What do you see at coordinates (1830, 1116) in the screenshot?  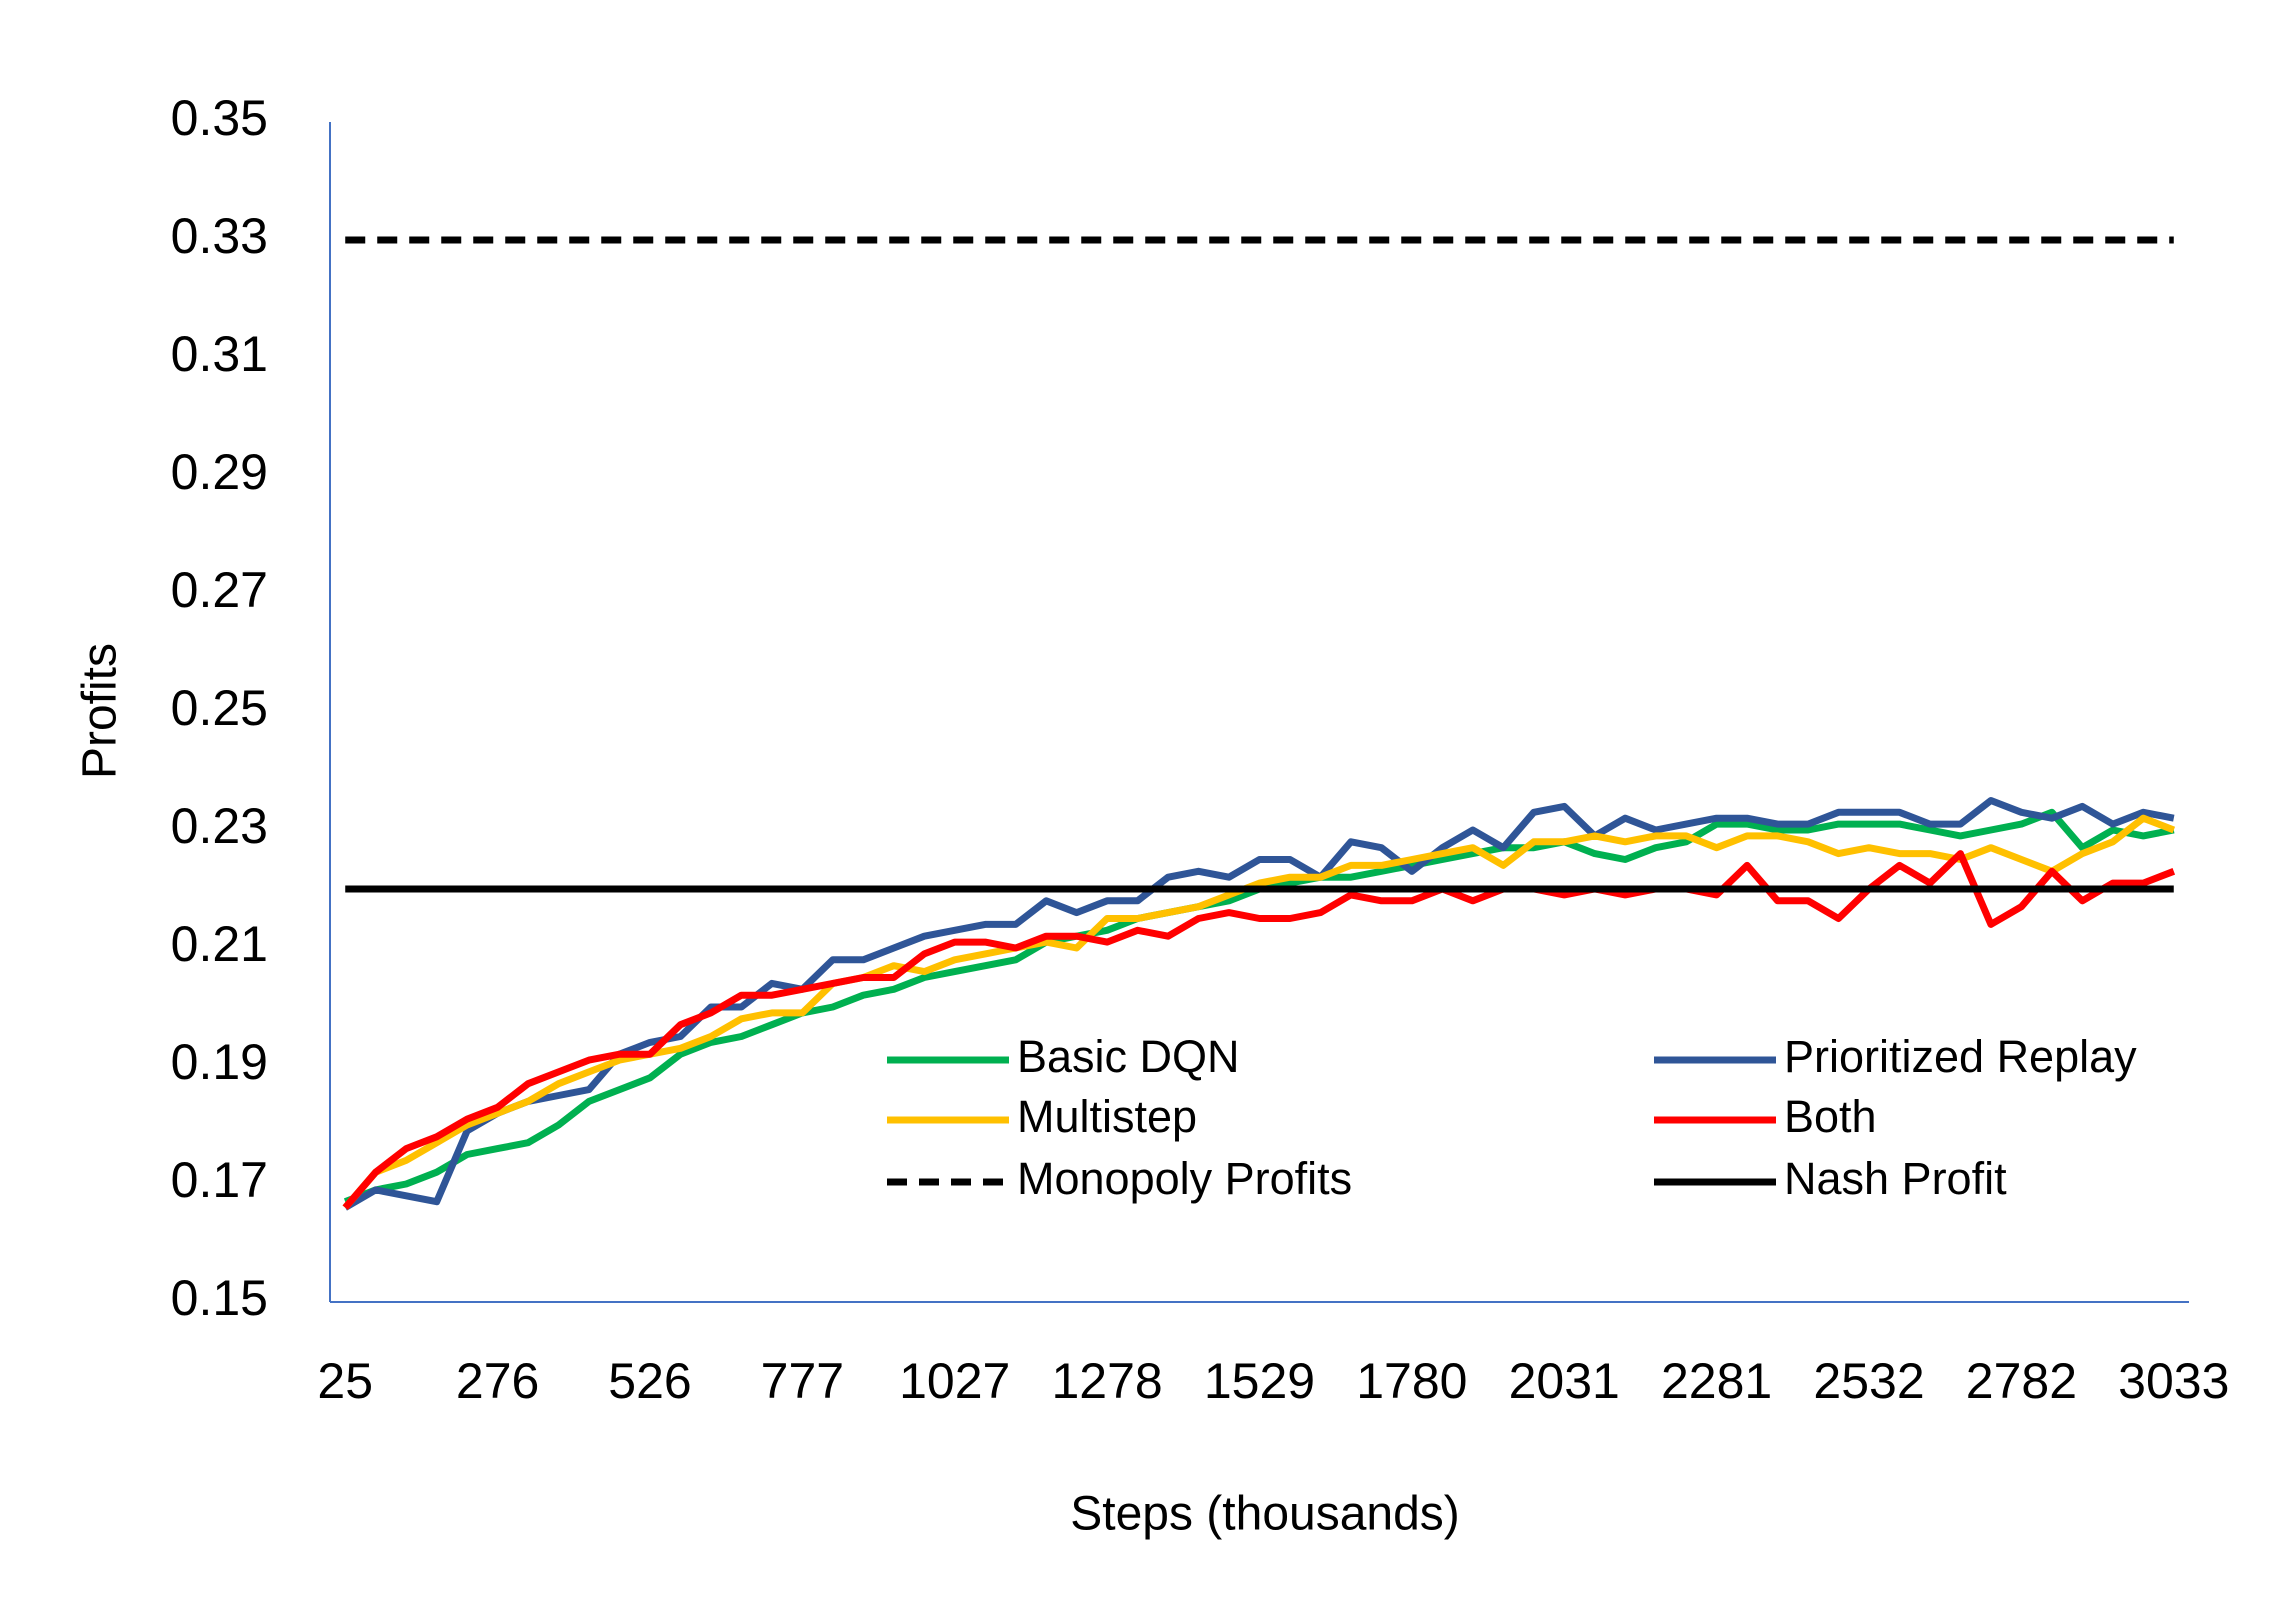 I see `legend-label: Both` at bounding box center [1830, 1116].